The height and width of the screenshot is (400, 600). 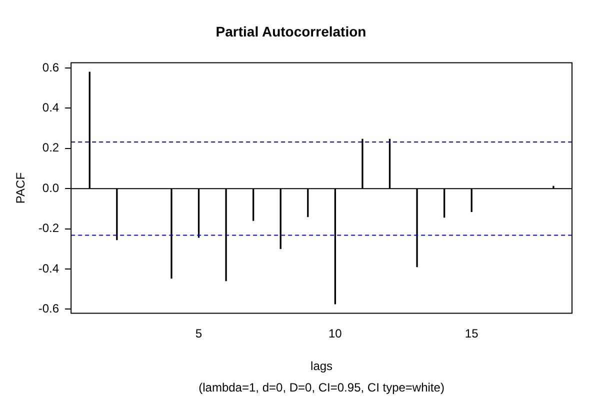 What do you see at coordinates (49, 308) in the screenshot?
I see `y-tick-label: -0.6` at bounding box center [49, 308].